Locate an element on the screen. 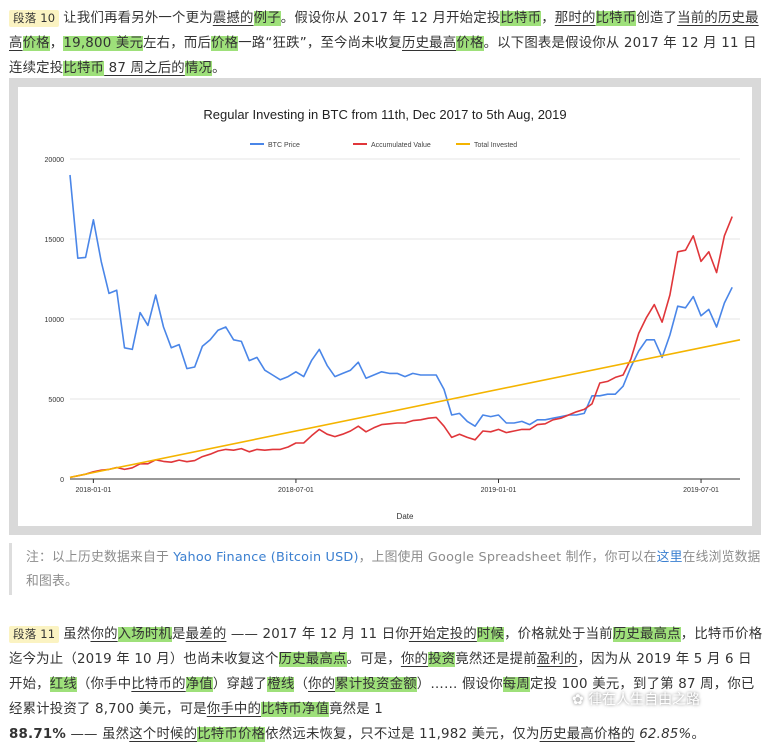  text-segment: ，因为从 2019 年 5 月 6 日开始， is located at coordinates (380, 672).